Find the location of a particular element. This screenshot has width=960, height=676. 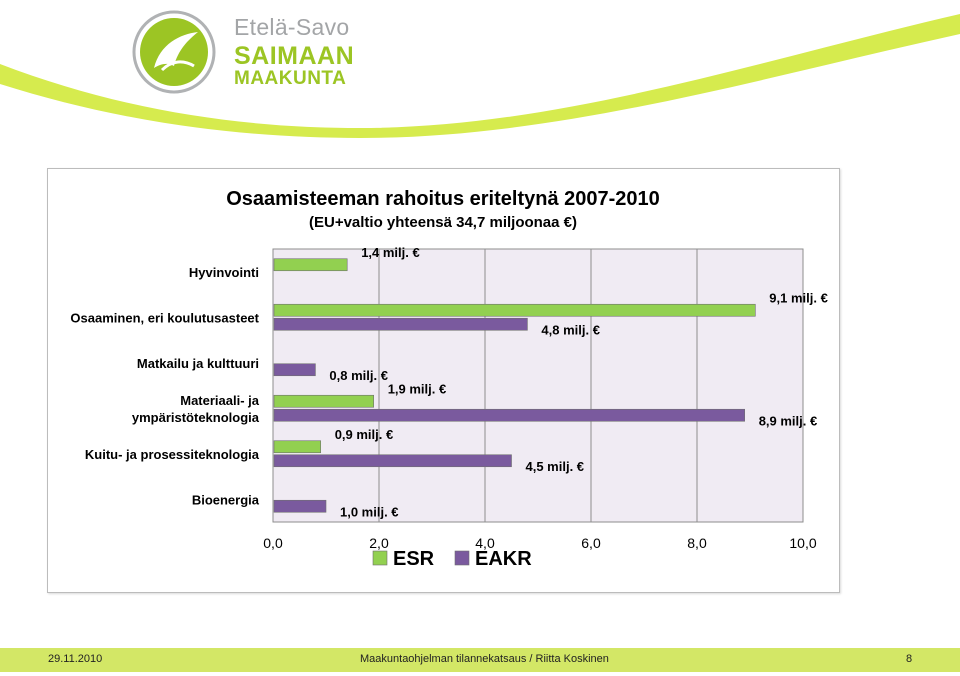

data-label: 1,9 milj. € is located at coordinates (417, 388).